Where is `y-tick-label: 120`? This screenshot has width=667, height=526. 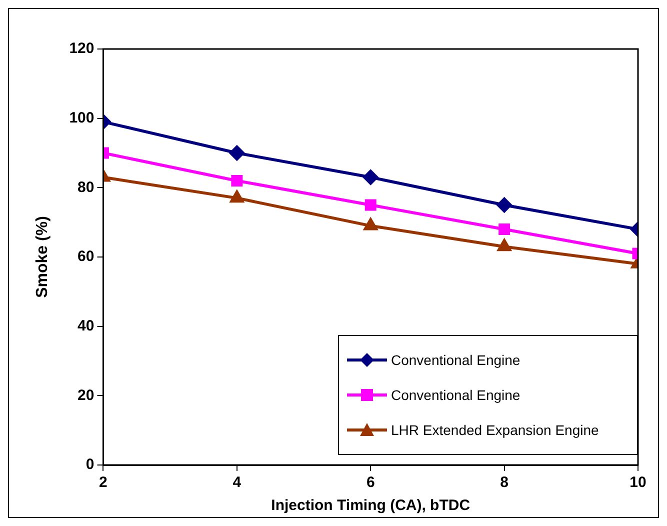
y-tick-label: 120 is located at coordinates (81, 49).